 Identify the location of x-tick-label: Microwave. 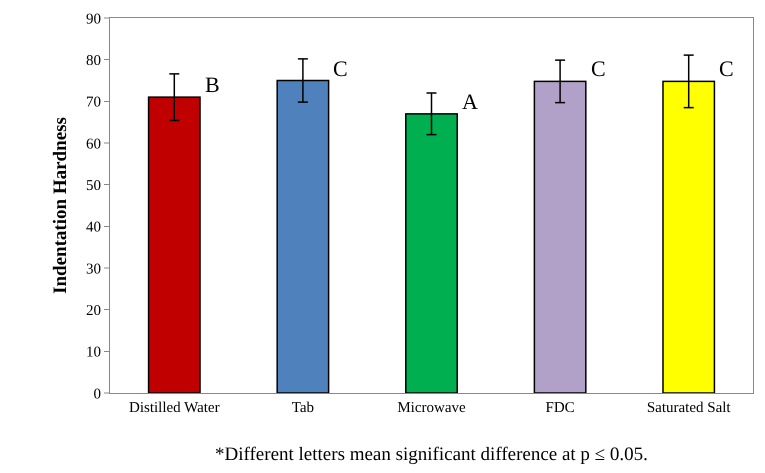
(431, 408).